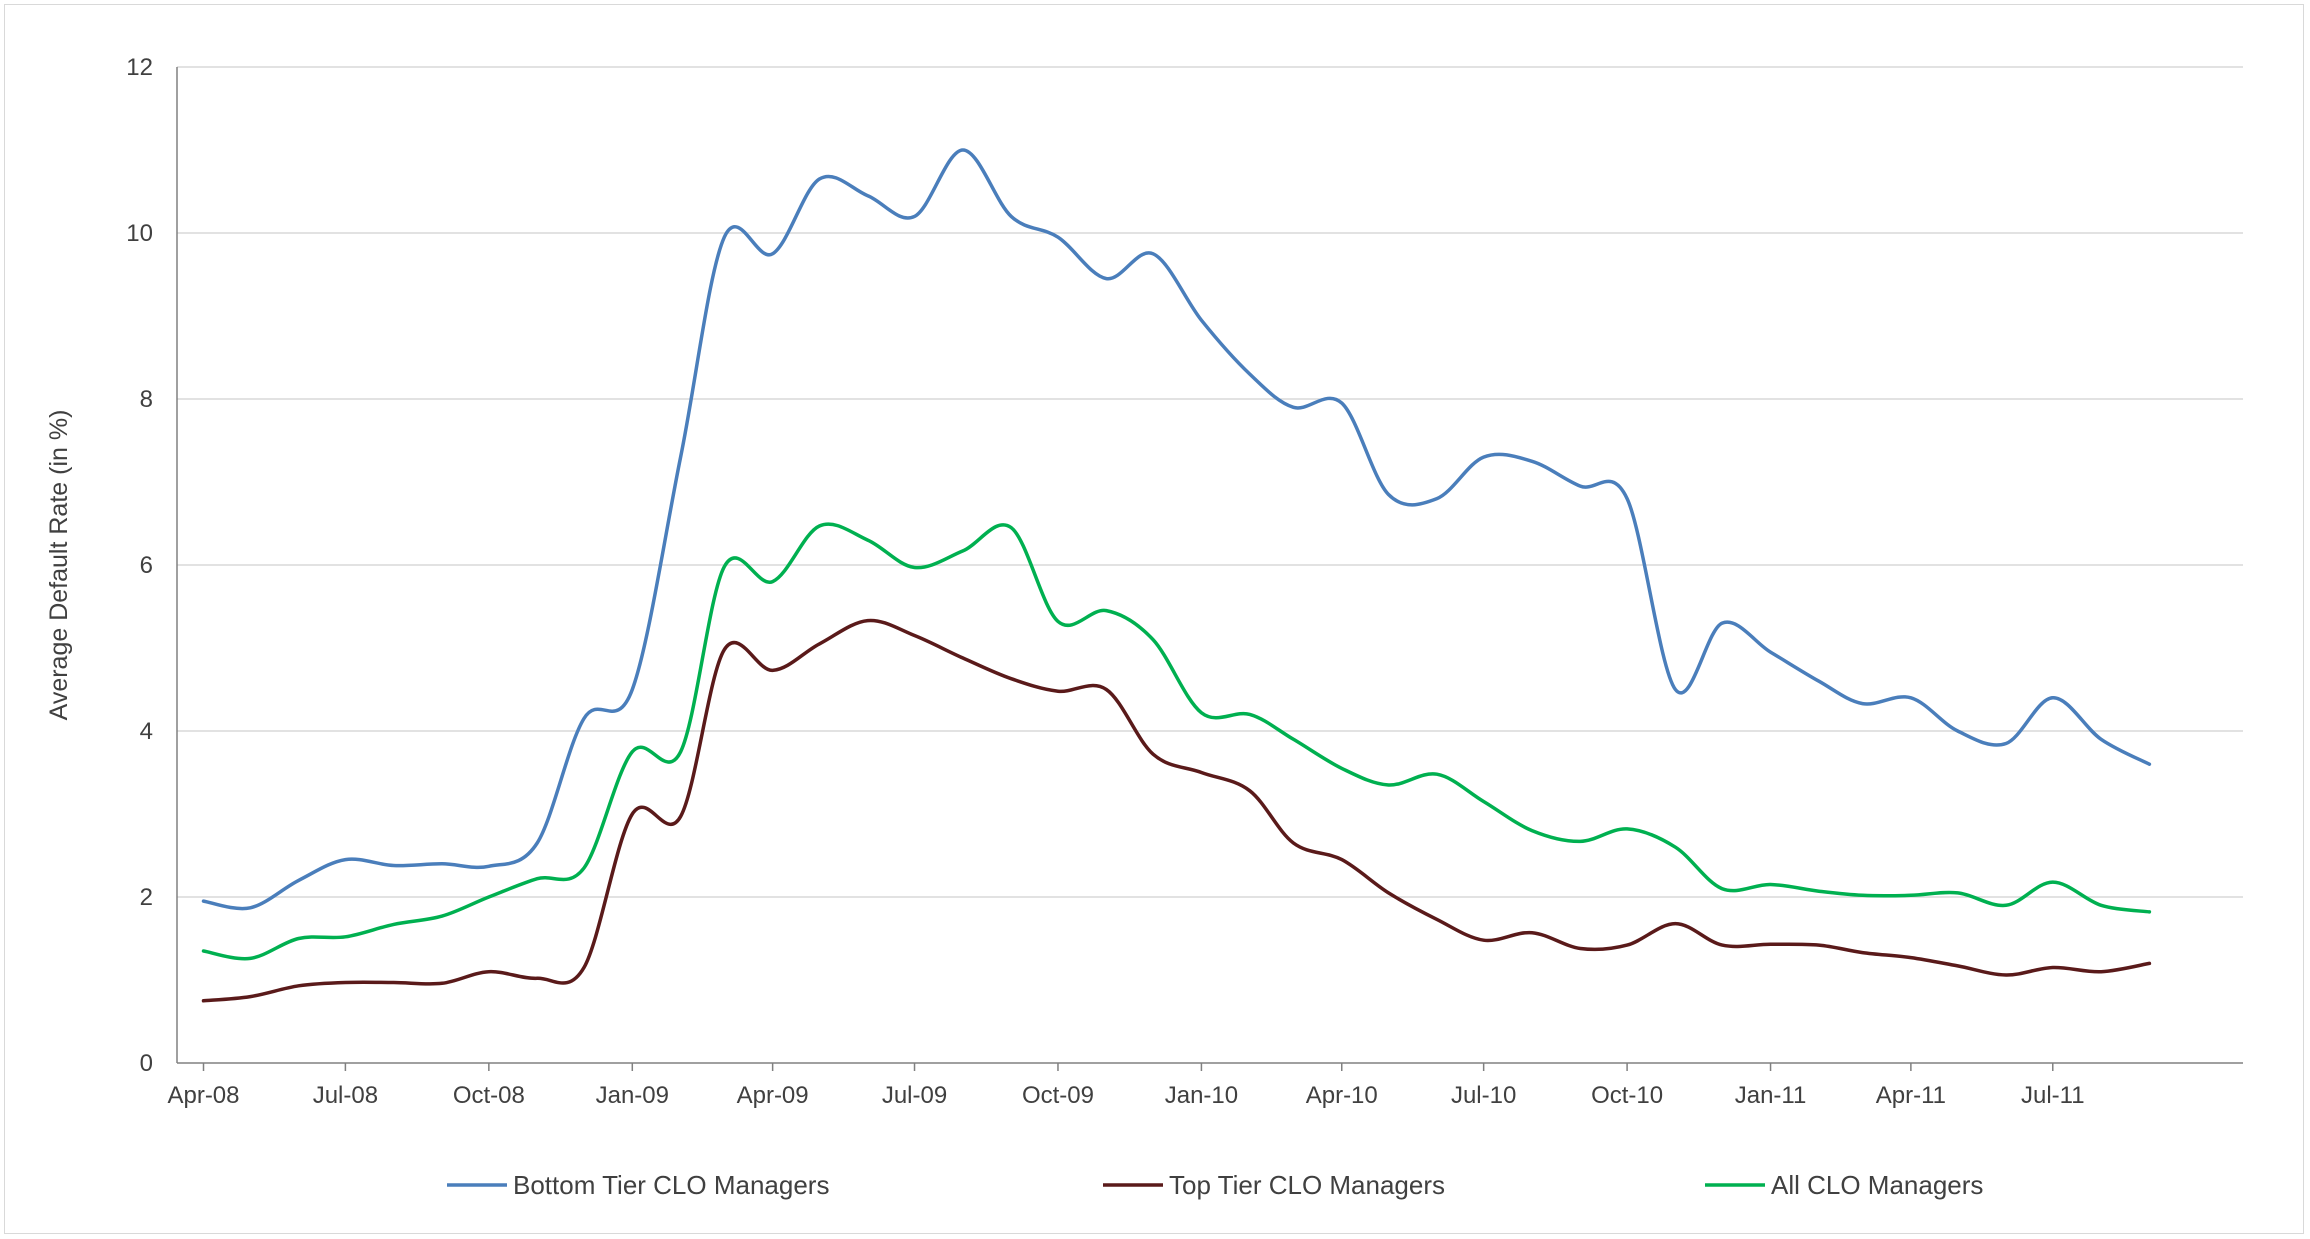 This screenshot has width=2310, height=1239. Describe the element at coordinates (59, 565) in the screenshot. I see `y-axis-title: Average Default Rate (in %)` at that location.